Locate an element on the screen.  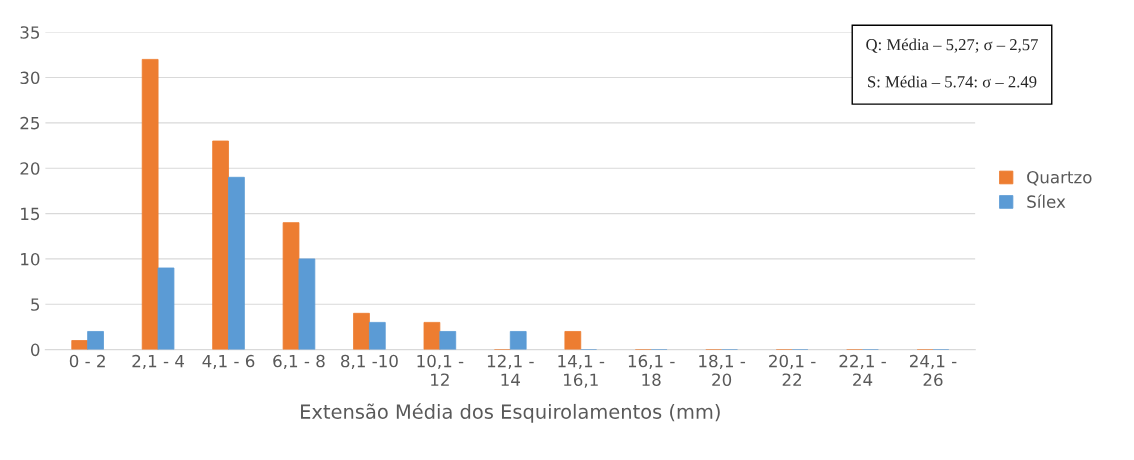
y-tick-label: 5 is located at coordinates (35, 304).